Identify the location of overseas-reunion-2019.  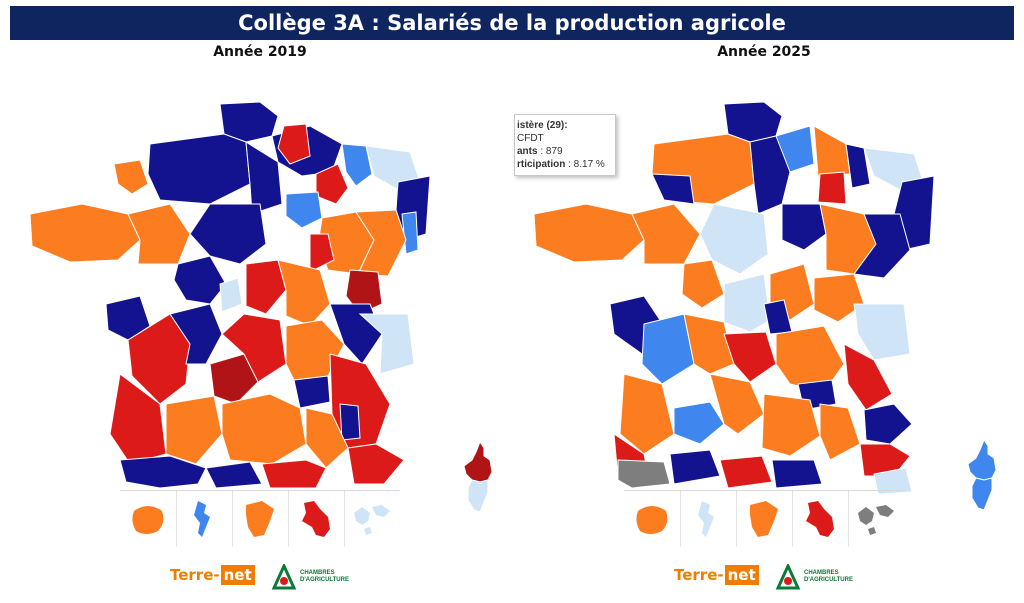
(148, 519).